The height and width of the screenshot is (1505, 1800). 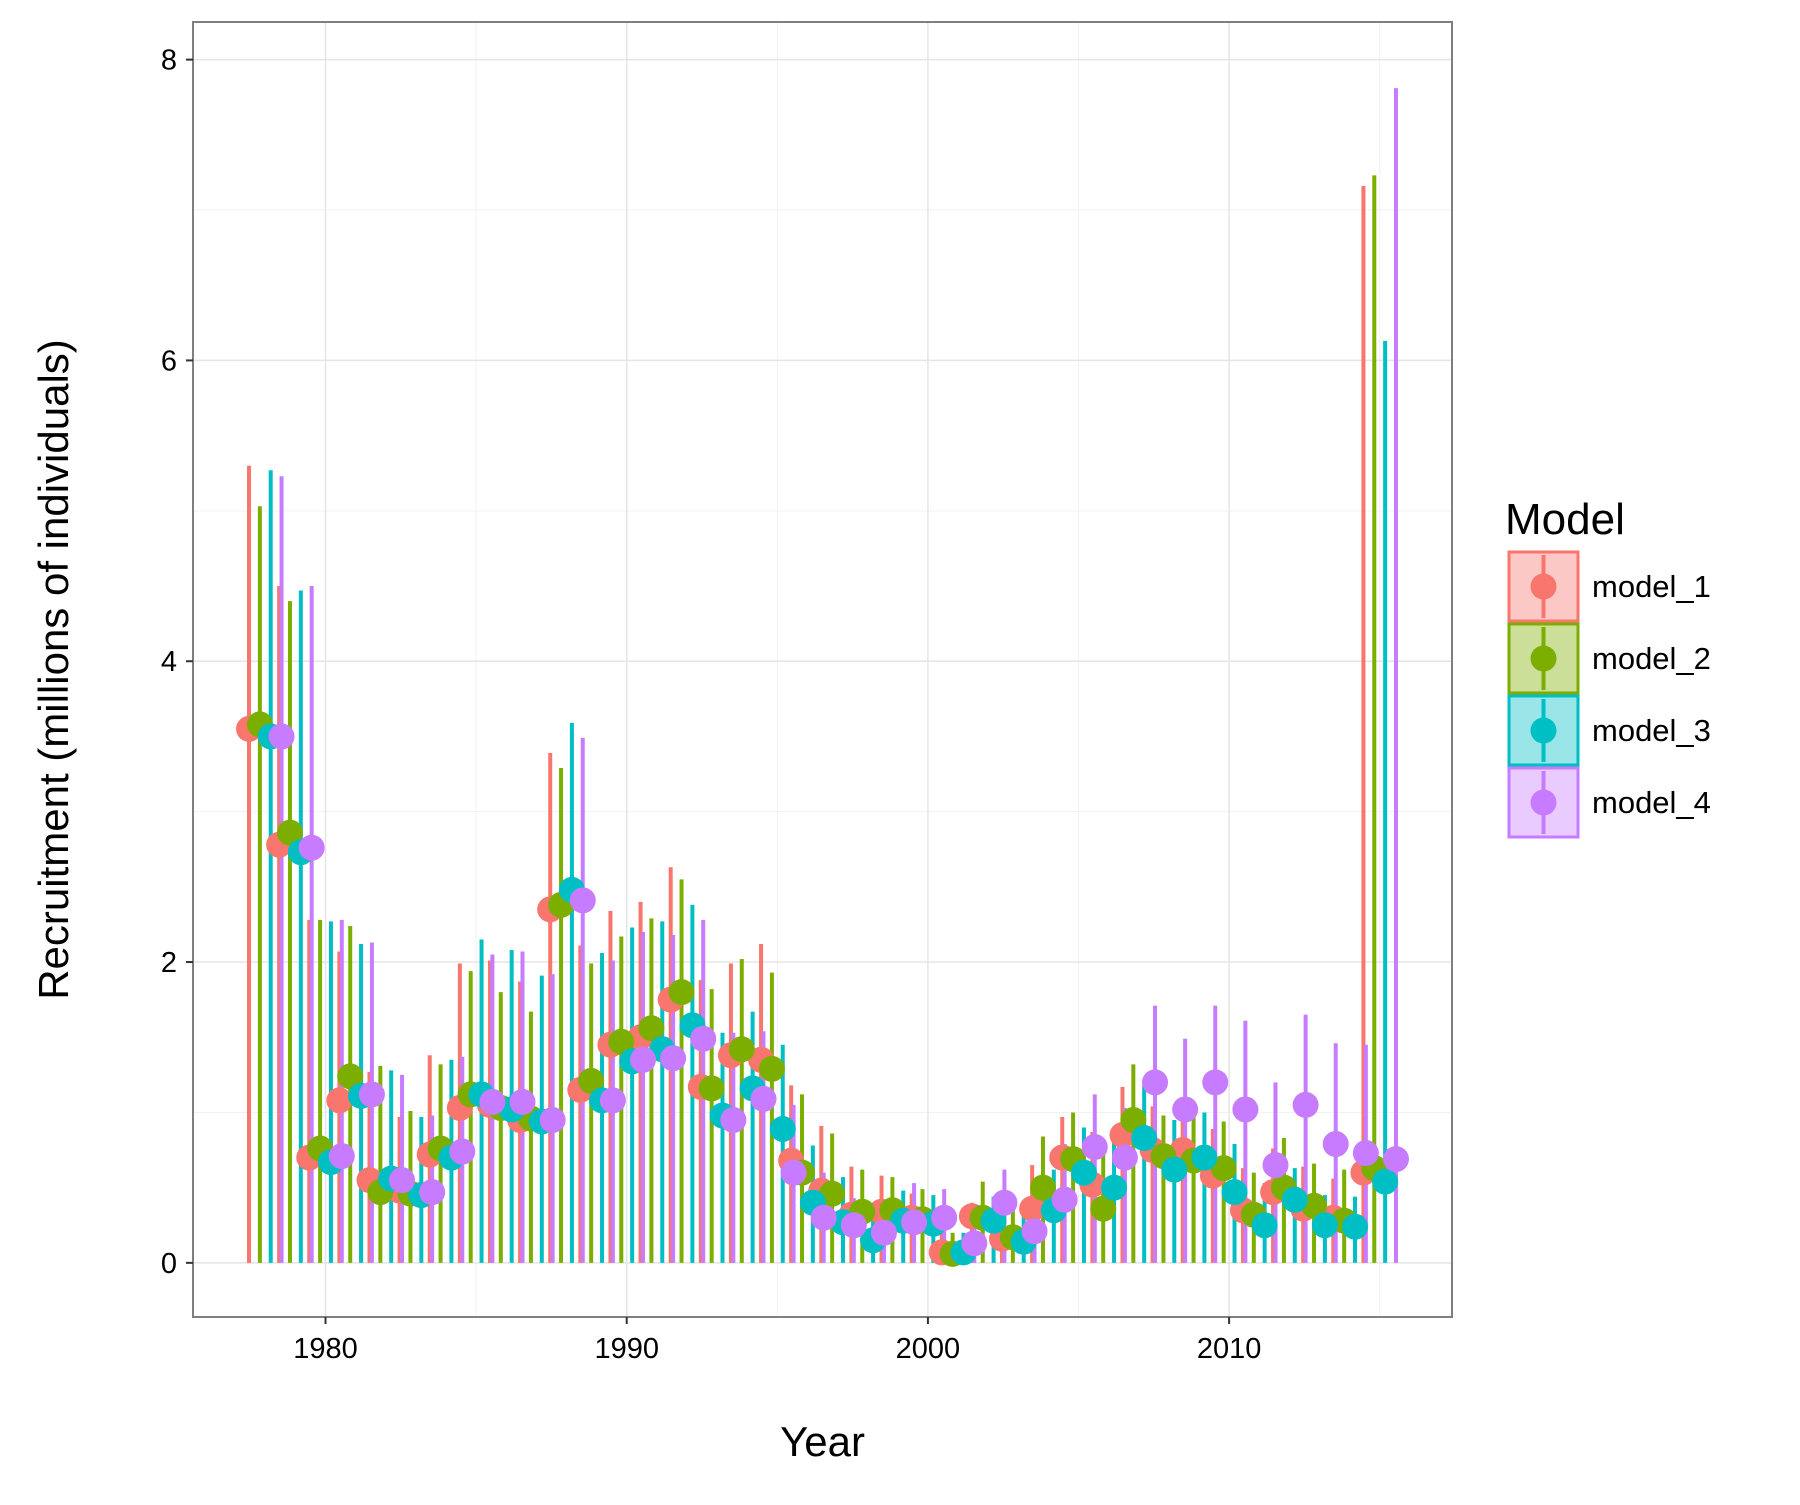 What do you see at coordinates (822, 1441) in the screenshot?
I see `x-axis-title: Year` at bounding box center [822, 1441].